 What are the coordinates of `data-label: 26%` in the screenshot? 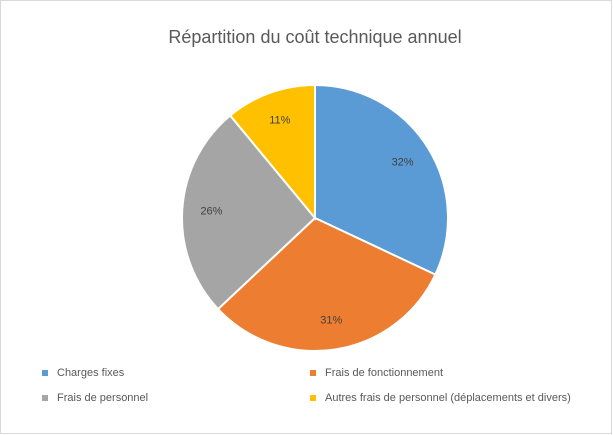 It's located at (211, 211).